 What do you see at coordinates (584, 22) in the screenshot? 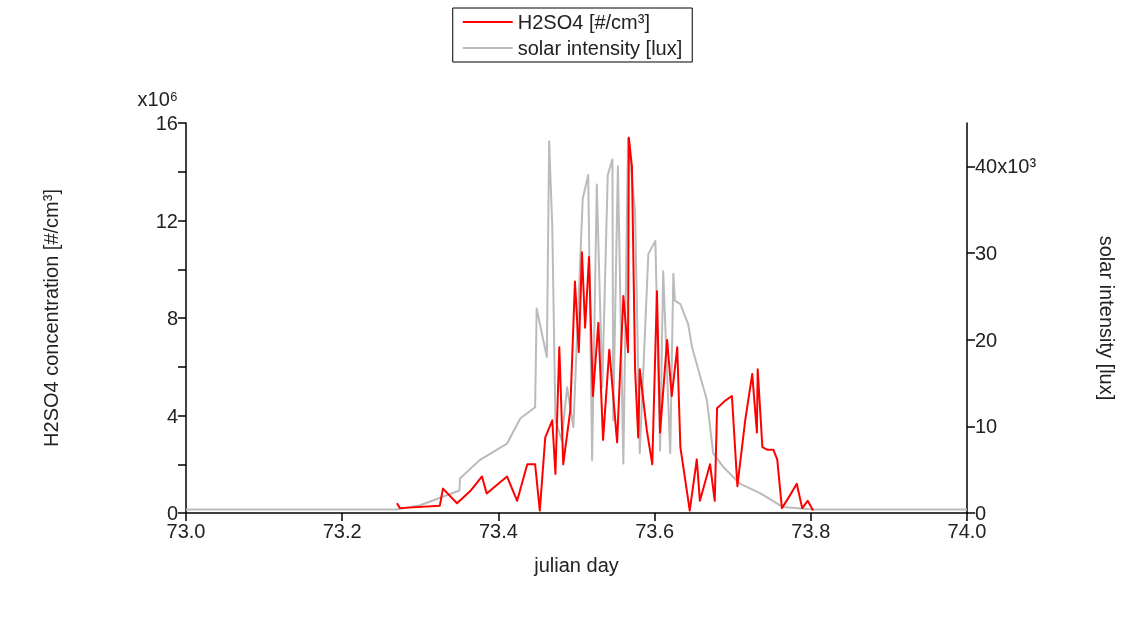
I see `legend-label: H2SO4 [#/cm³]` at bounding box center [584, 22].